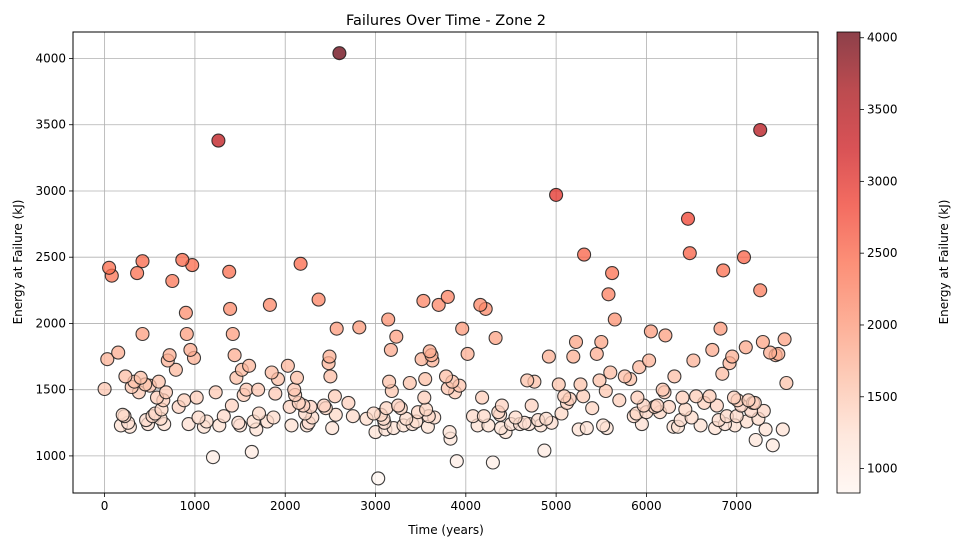 The height and width of the screenshot is (551, 962). Describe the element at coordinates (50, 323) in the screenshot. I see `y-tick-label: 2000` at that location.